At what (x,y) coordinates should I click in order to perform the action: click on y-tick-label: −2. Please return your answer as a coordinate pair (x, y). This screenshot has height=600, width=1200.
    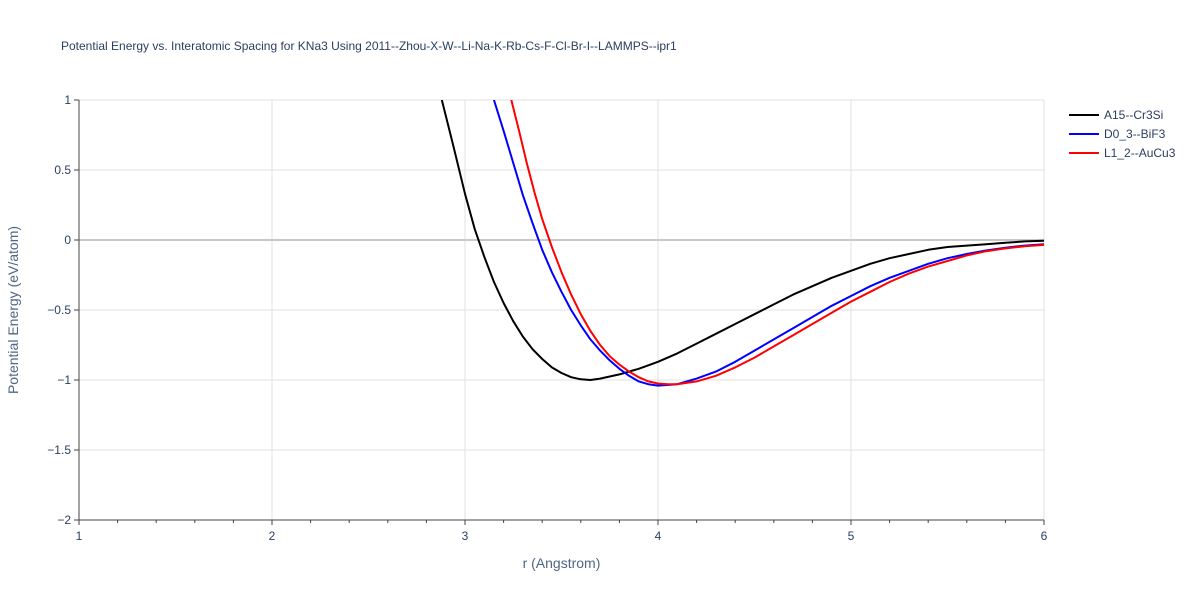
    Looking at the image, I should click on (64, 520).